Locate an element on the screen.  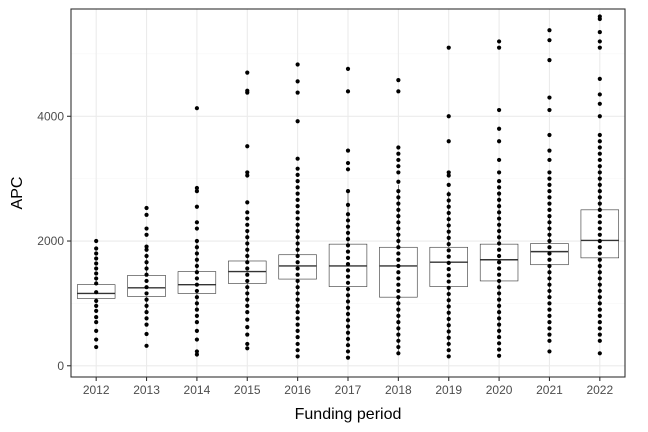
x-axis-title: Funding period is located at coordinates (348, 414).